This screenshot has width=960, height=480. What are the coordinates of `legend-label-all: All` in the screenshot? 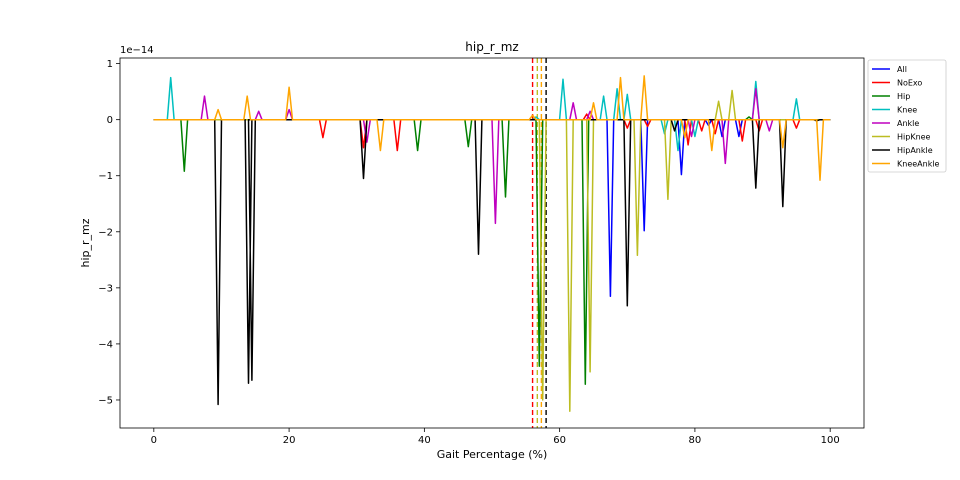 It's located at (902, 69).